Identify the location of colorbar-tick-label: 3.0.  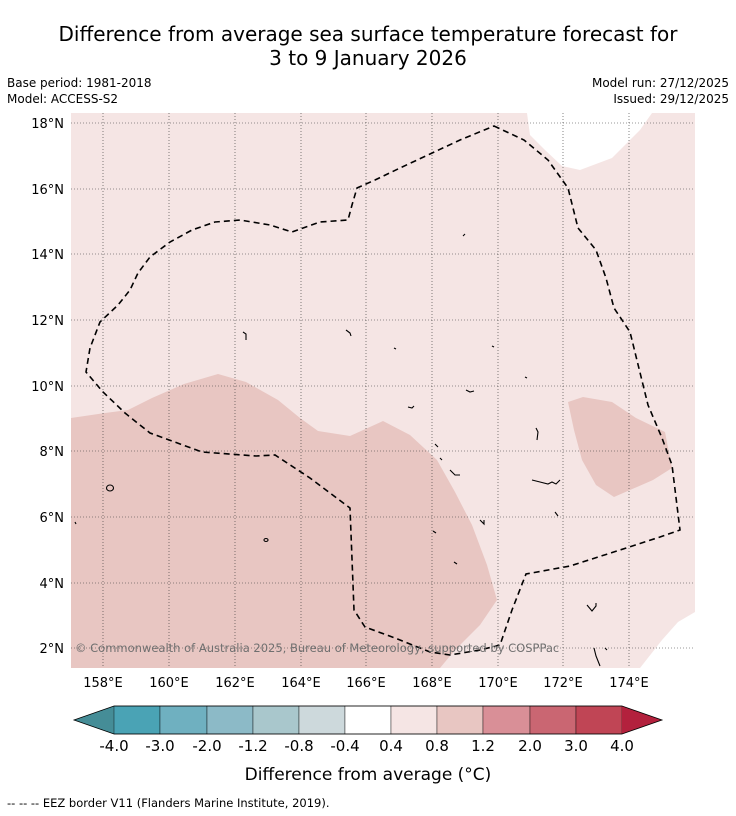
(576, 746).